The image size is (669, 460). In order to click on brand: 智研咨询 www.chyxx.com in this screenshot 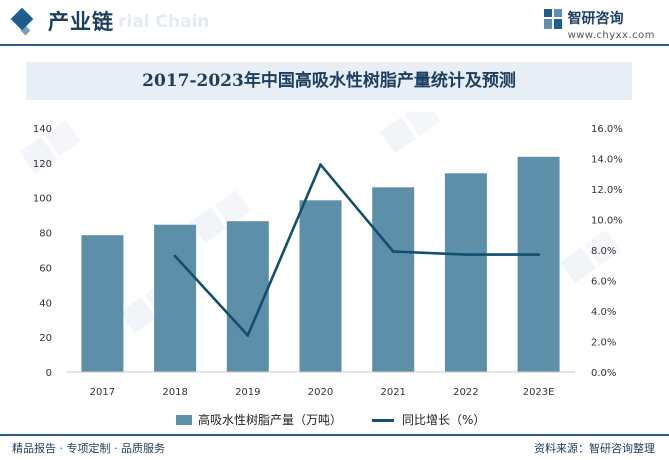, I will do `click(599, 24)`.